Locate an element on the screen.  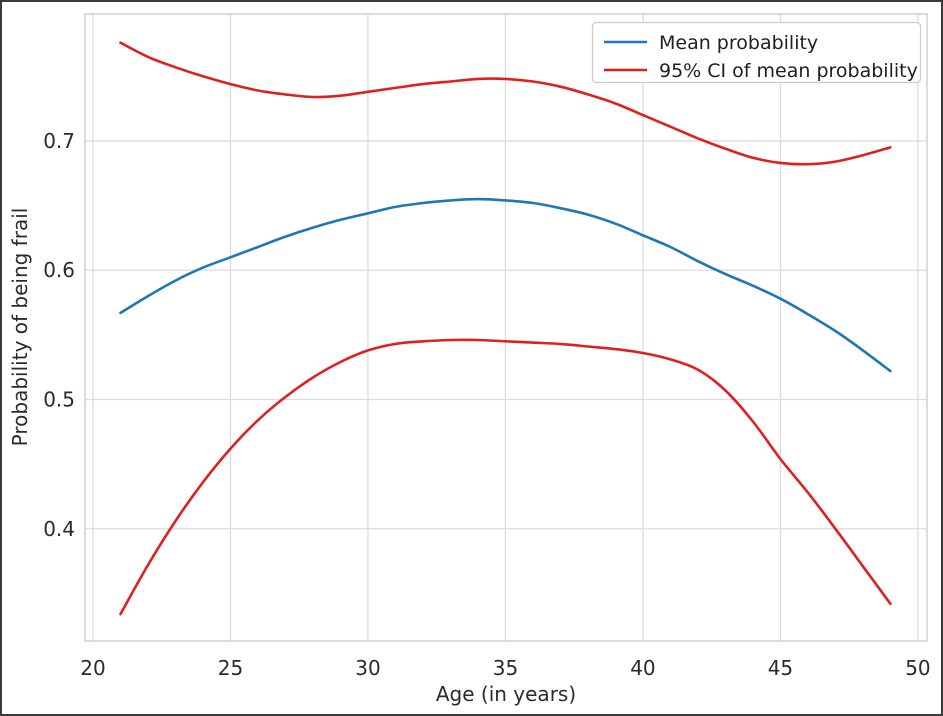
x-tick-label: 50 is located at coordinates (917, 668).